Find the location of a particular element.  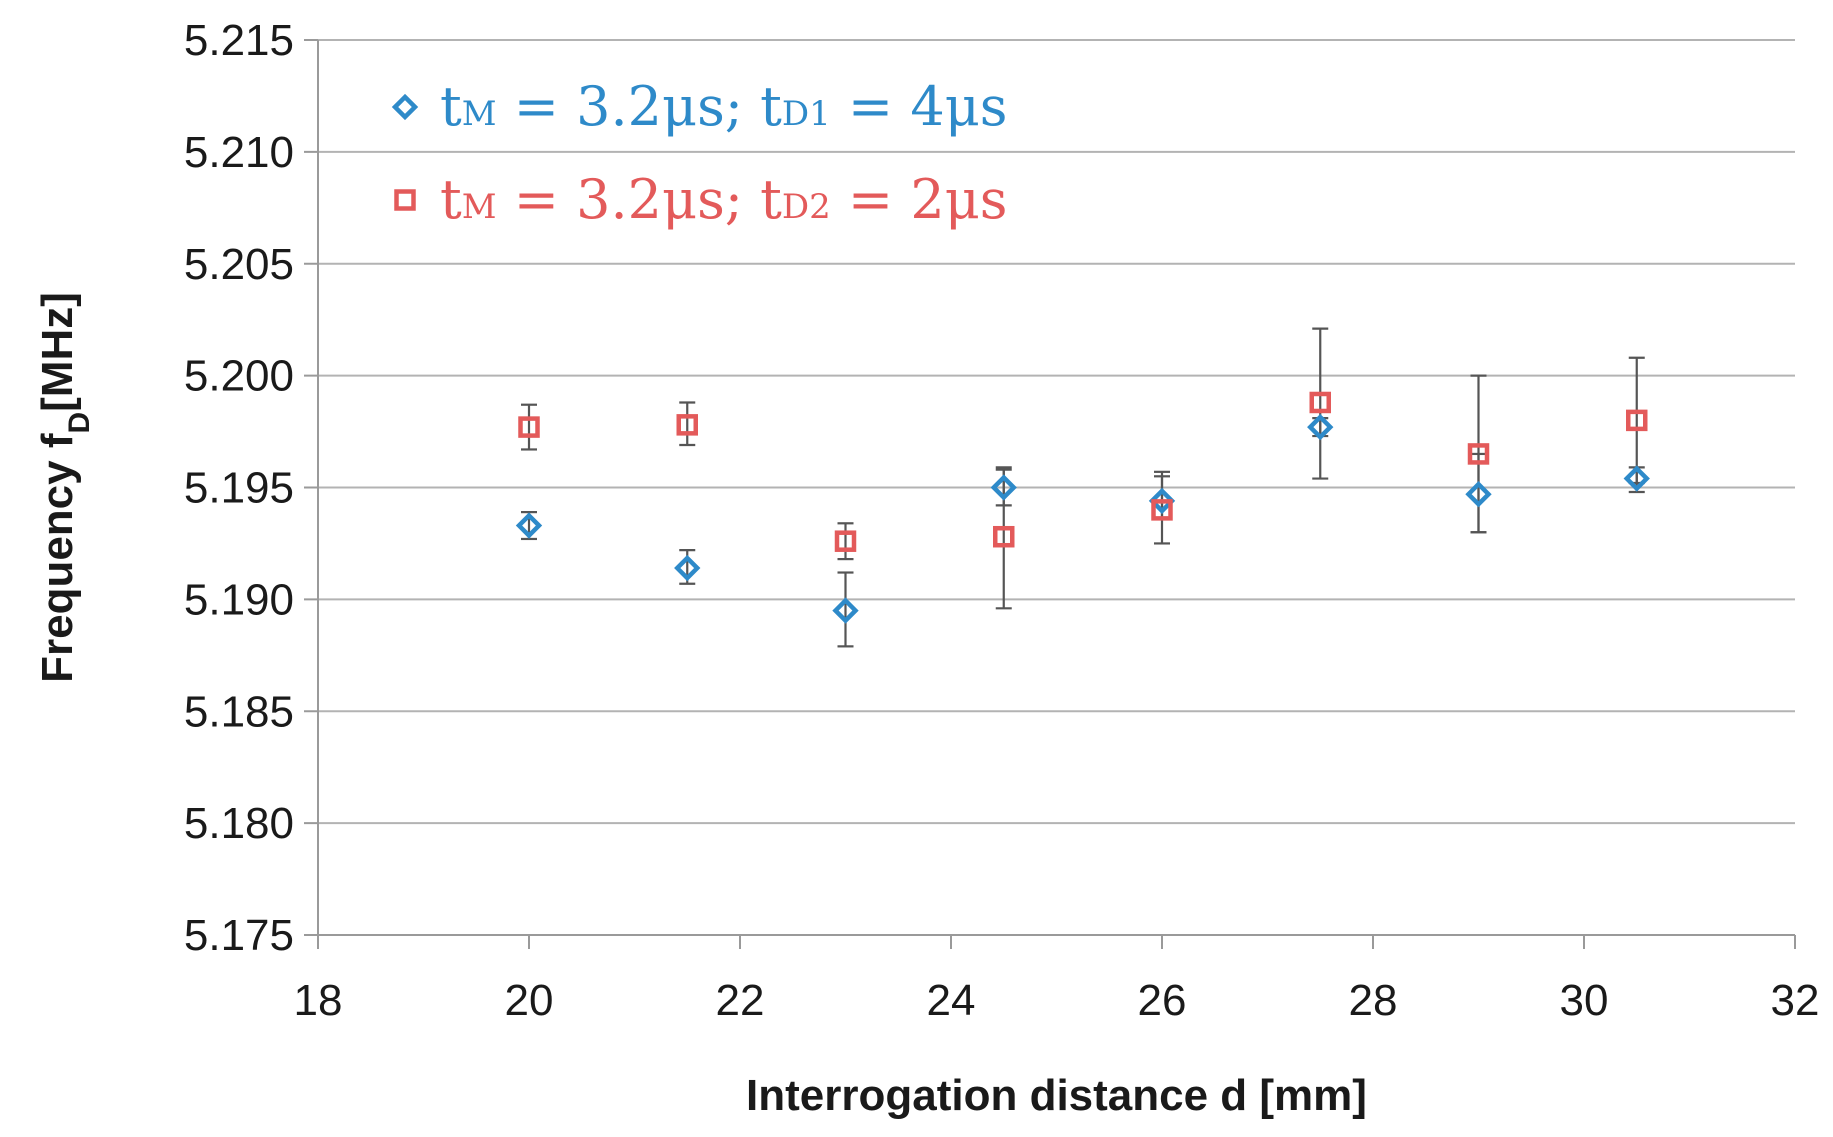

y-tick-label: 5.195 is located at coordinates (239, 488).